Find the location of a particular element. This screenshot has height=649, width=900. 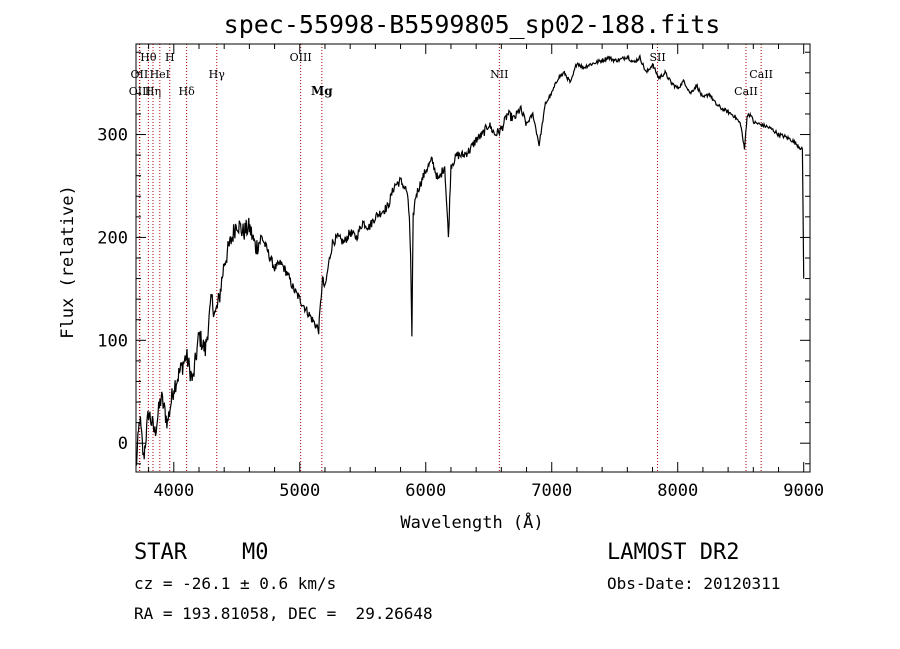

line-label-5: HeI is located at coordinates (160, 74).